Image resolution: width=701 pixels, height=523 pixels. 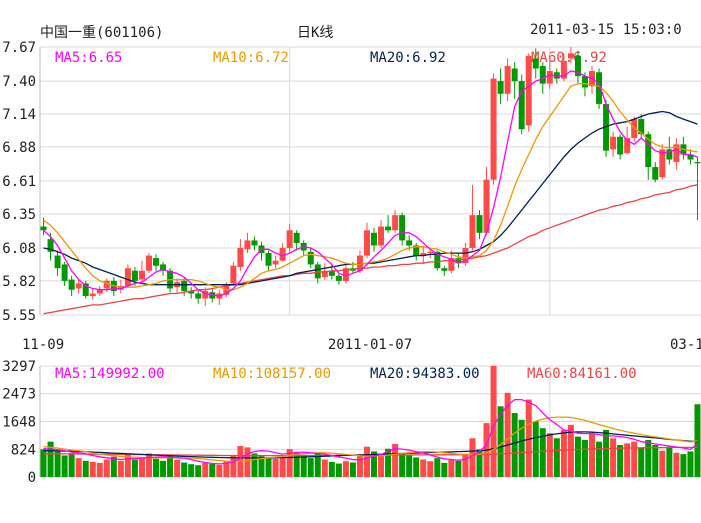 I want to click on legend-ma20: MA20:6.92, so click(x=408, y=58).